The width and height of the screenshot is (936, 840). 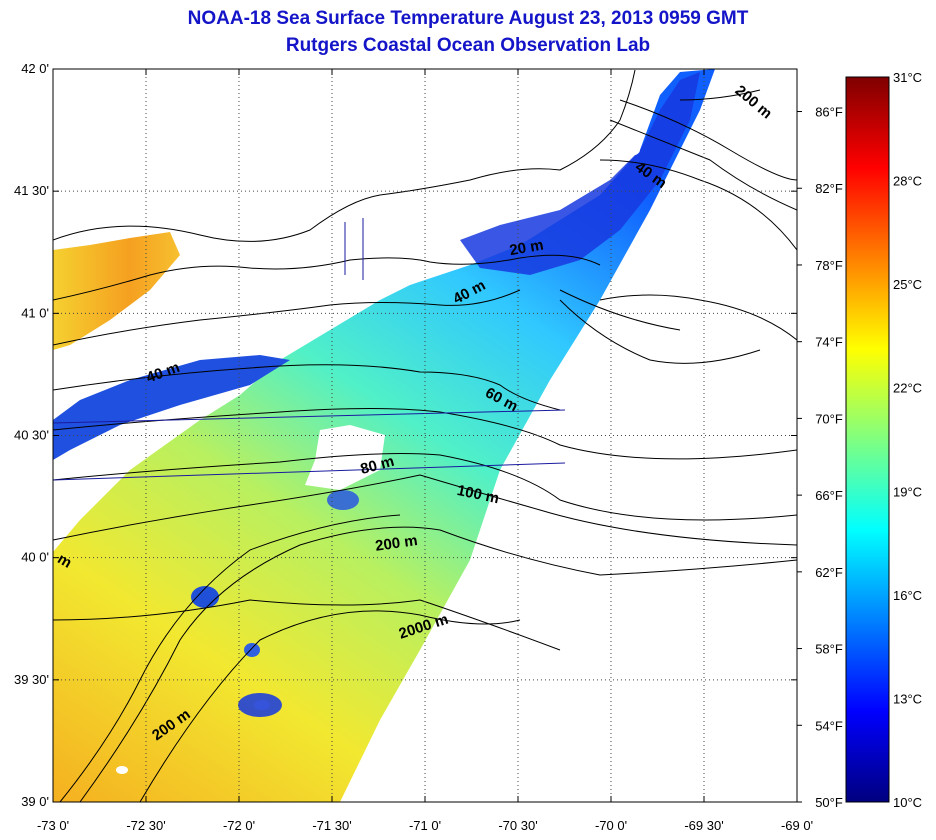 What do you see at coordinates (797, 825) in the screenshot?
I see `lon-tick-label: -69 0'` at bounding box center [797, 825].